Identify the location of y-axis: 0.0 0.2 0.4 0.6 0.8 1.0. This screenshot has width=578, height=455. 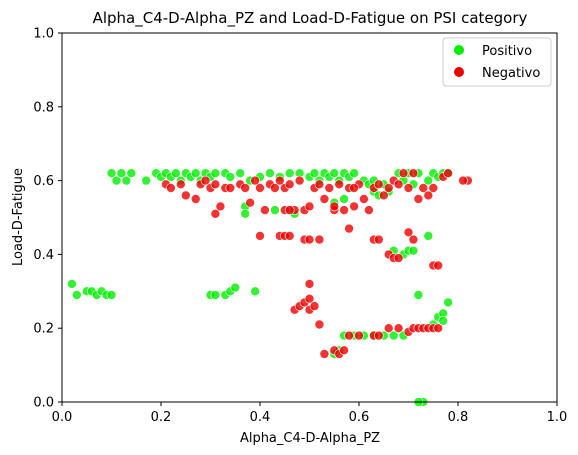
(47, 219).